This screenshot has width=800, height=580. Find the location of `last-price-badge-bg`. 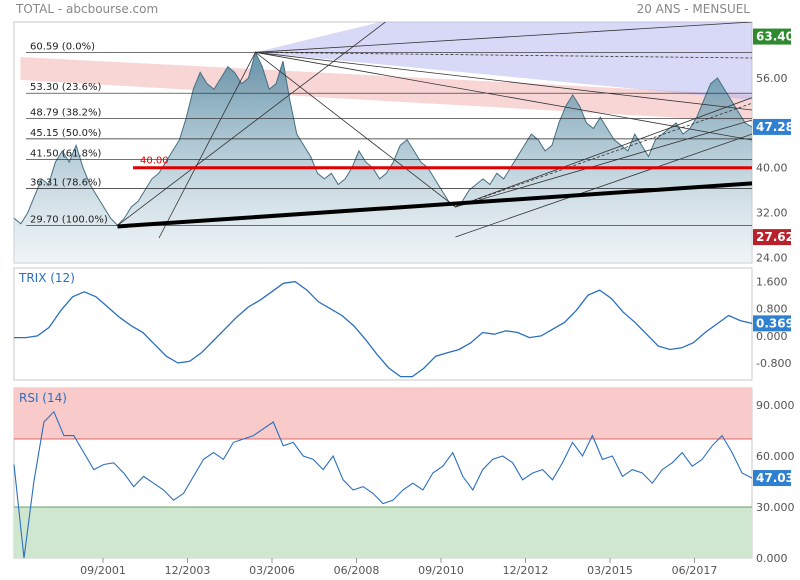

last-price-badge-bg is located at coordinates (772, 126).